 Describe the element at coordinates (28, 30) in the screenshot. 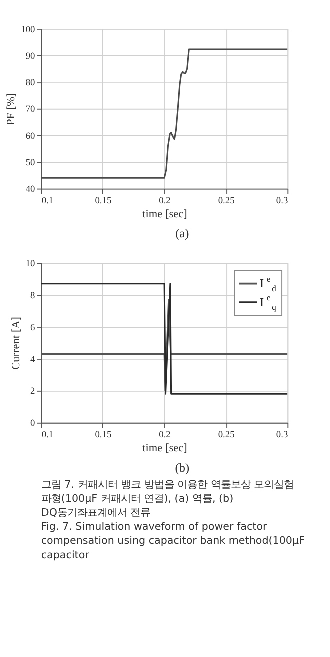

I see `y-tick-label: 100` at that location.